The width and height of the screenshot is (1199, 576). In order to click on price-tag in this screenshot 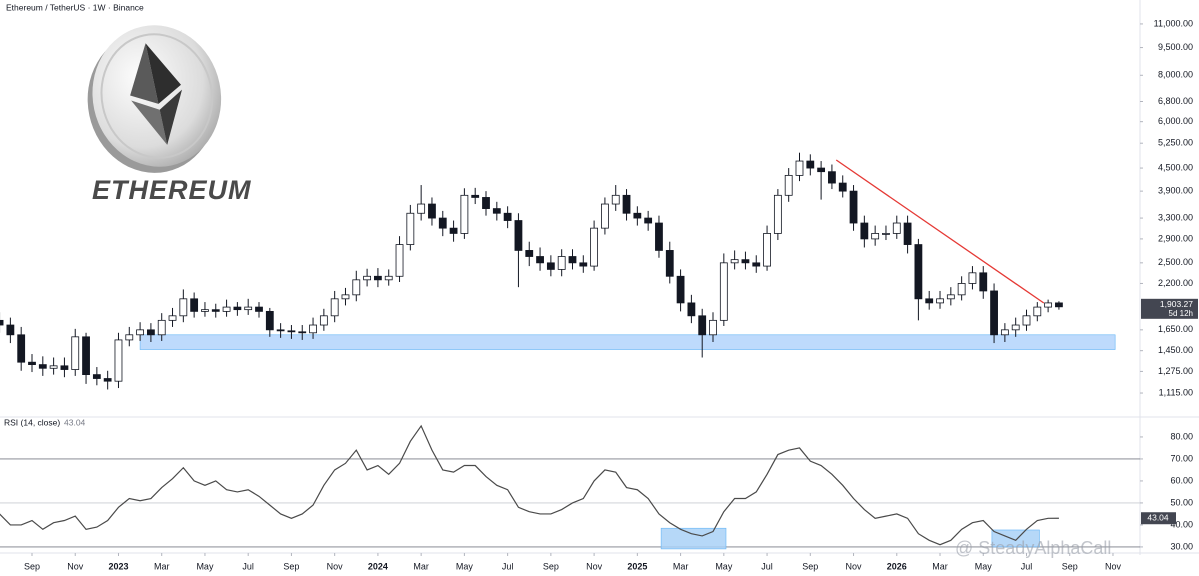, I will do `click(1169, 308)`.